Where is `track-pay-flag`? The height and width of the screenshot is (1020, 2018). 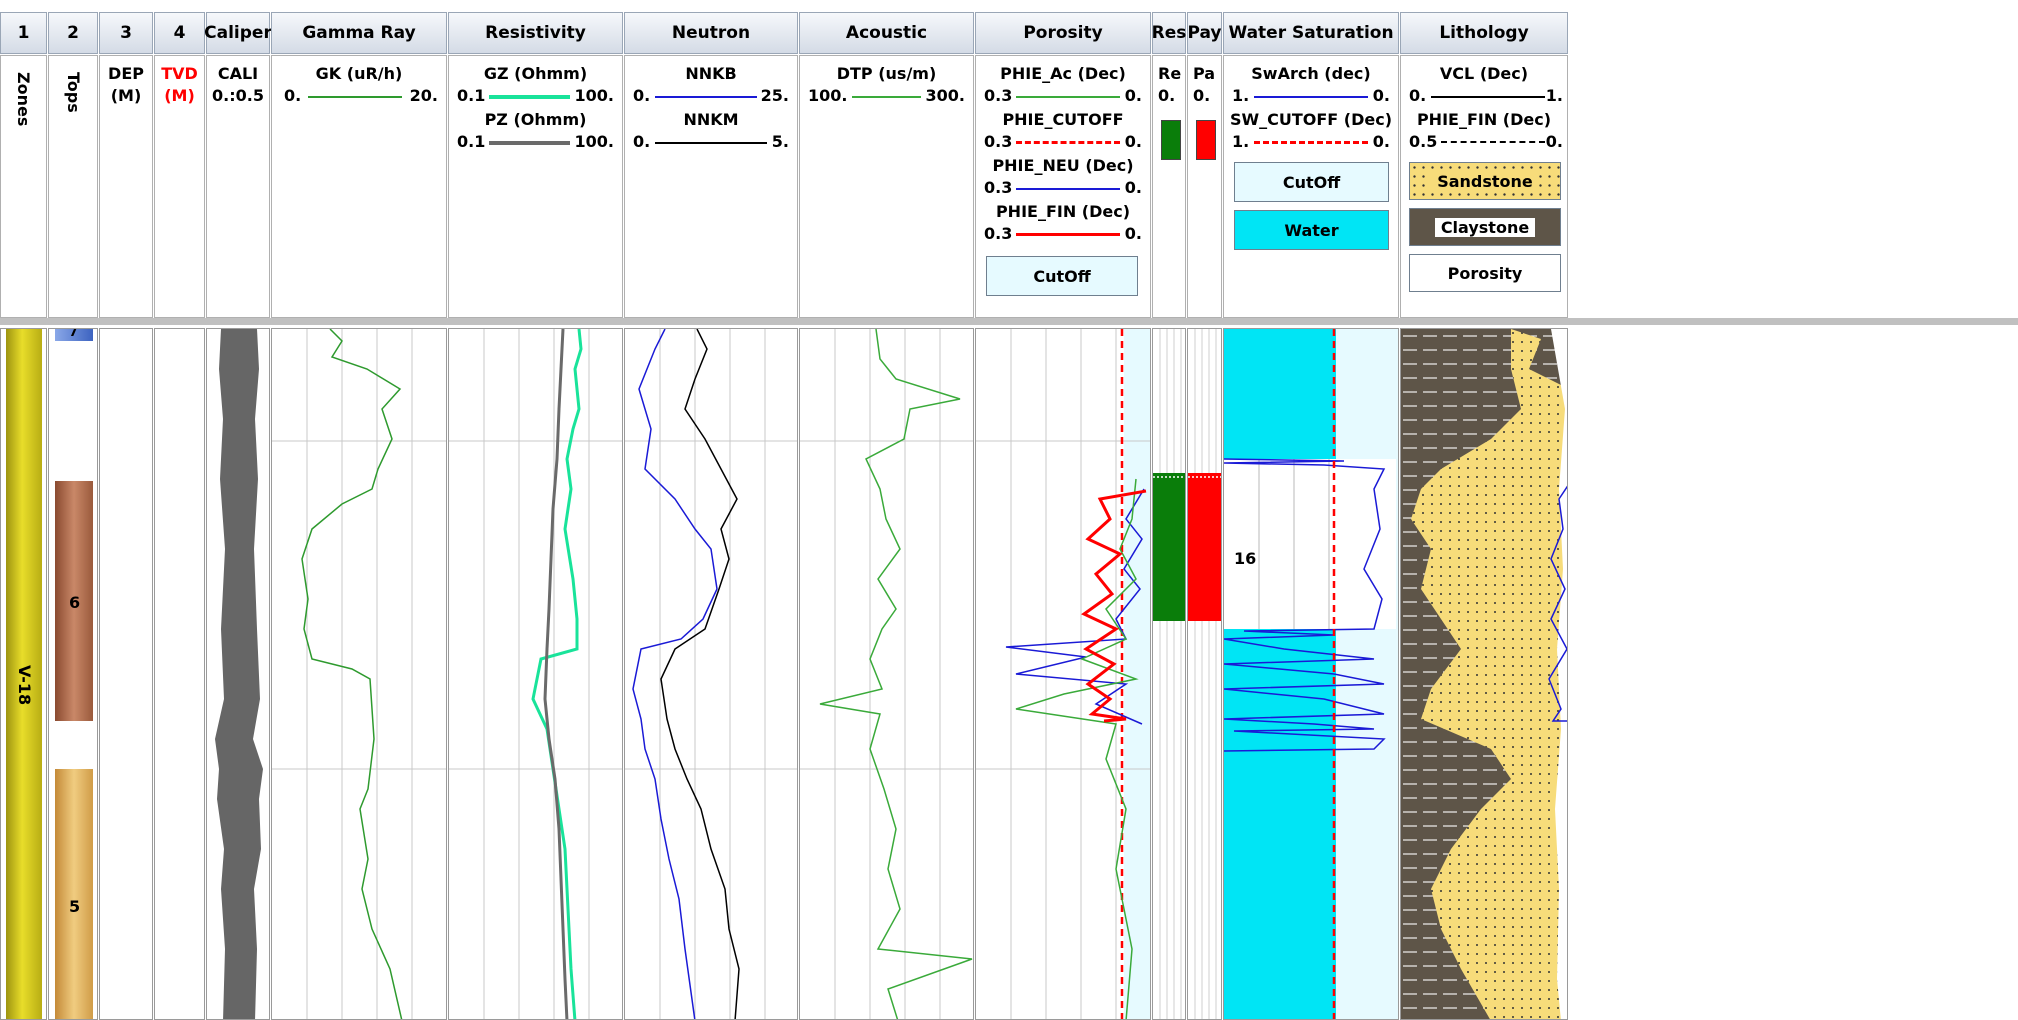
track-pay-flag is located at coordinates (1204, 674).